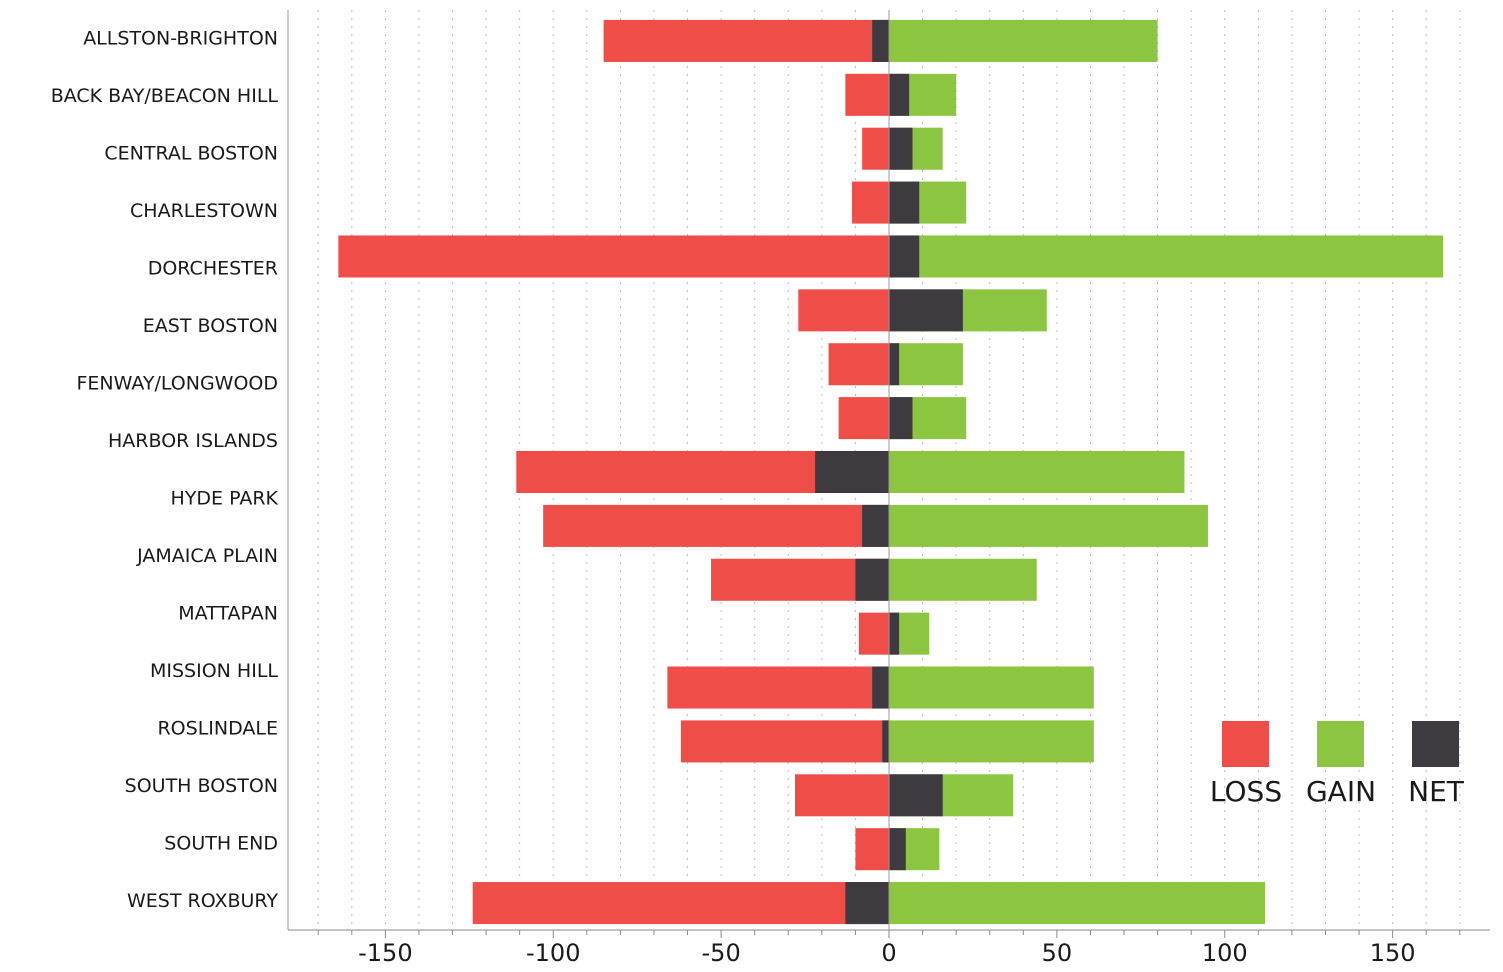 The height and width of the screenshot is (972, 1503). What do you see at coordinates (214, 671) in the screenshot?
I see `y-tick-label: MISSION HILL` at bounding box center [214, 671].